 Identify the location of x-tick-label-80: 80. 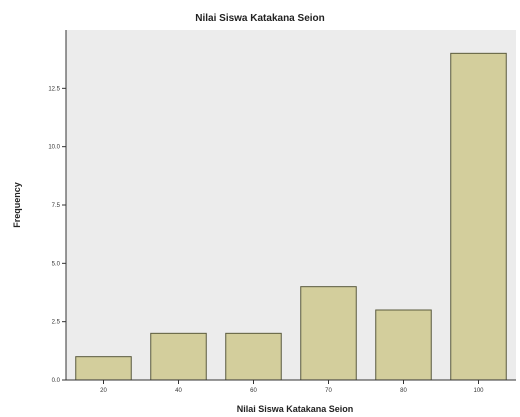
(403, 391).